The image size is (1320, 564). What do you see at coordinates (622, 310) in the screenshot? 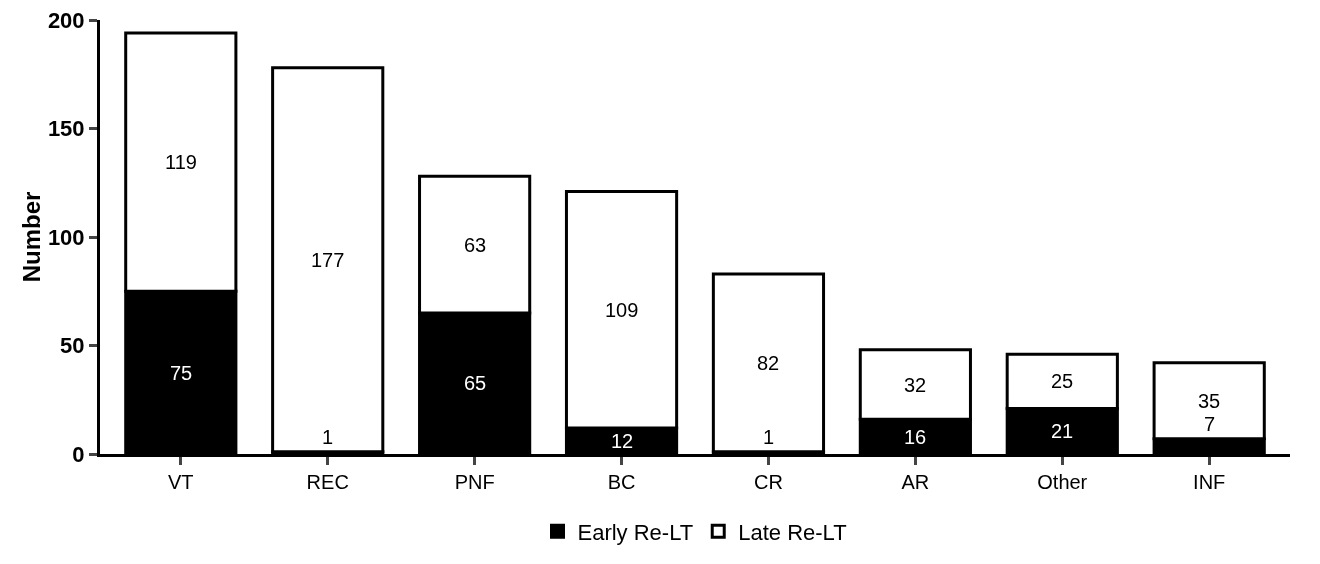
I see `data-label: 109` at bounding box center [622, 310].